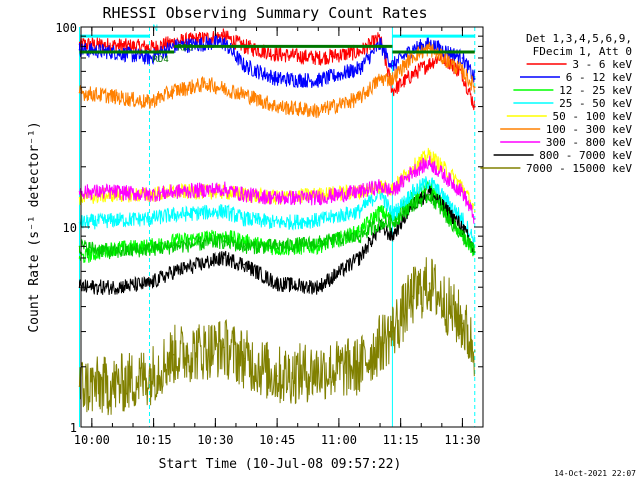 The image size is (640, 480). Describe the element at coordinates (579, 168) in the screenshot. I see `legend-entry: 7000 - 15000 keV` at that location.